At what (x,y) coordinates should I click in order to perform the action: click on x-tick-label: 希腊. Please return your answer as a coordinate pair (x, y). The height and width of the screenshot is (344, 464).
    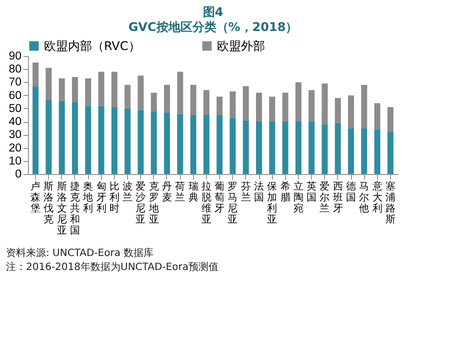
    Looking at the image, I should click on (285, 192).